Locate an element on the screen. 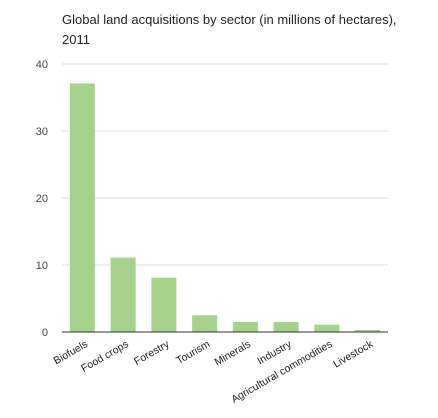 This screenshot has width=438, height=418. bar-agricultural-commodities is located at coordinates (327, 328).